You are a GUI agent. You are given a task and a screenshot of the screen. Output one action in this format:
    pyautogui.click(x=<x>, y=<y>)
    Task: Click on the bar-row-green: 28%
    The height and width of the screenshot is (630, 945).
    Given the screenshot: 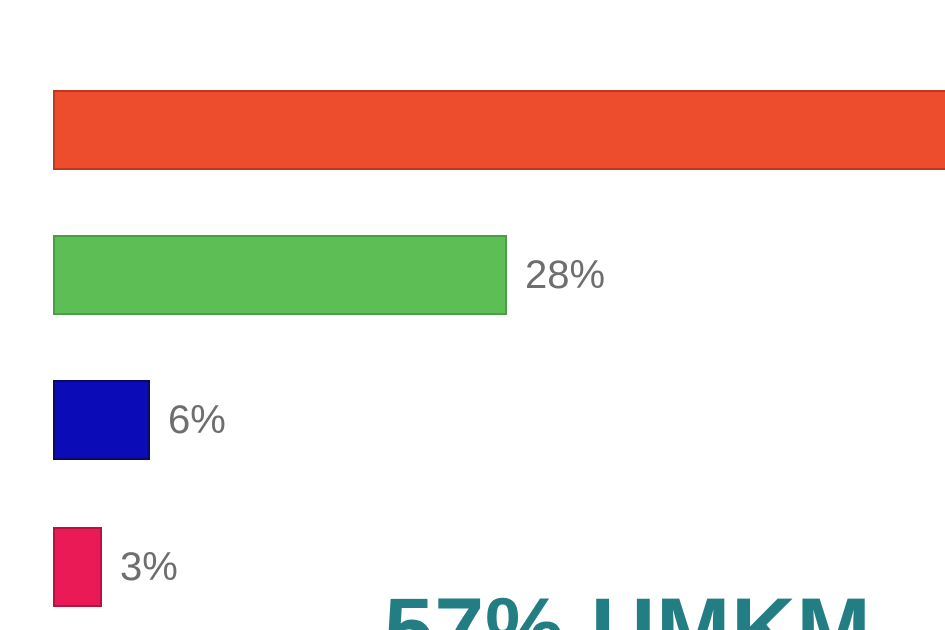 What is the action you would take?
    pyautogui.click(x=329, y=275)
    